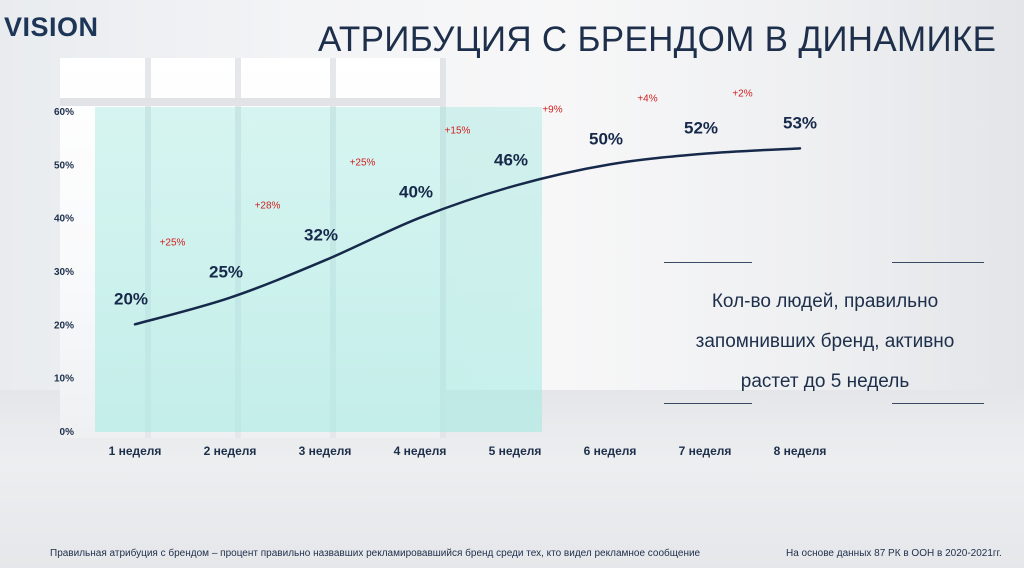  I want to click on callout-line-3: растет до 5 недель, so click(825, 381).